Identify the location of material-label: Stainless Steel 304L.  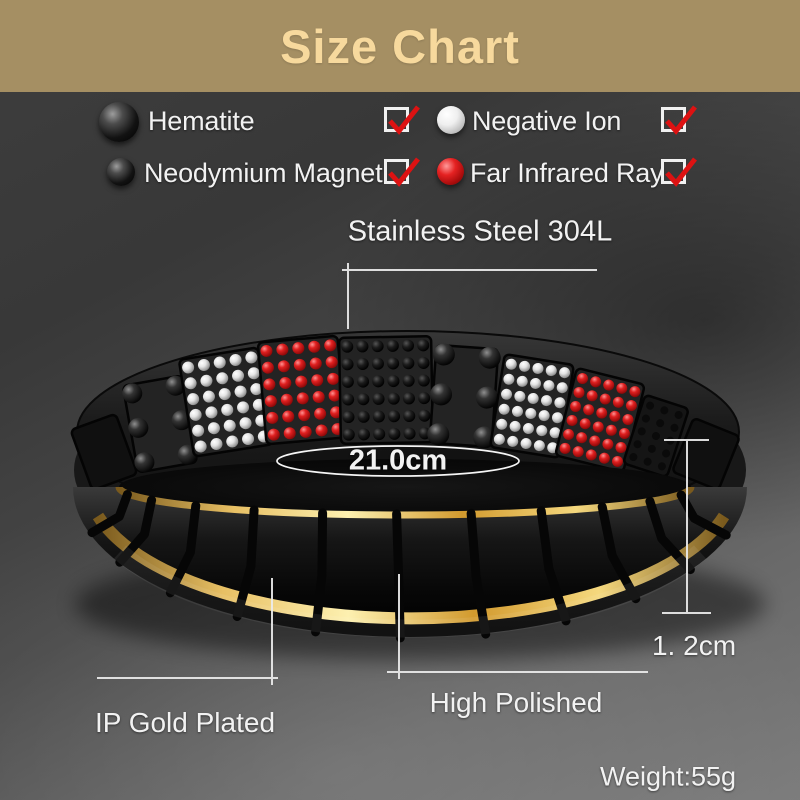
(480, 231).